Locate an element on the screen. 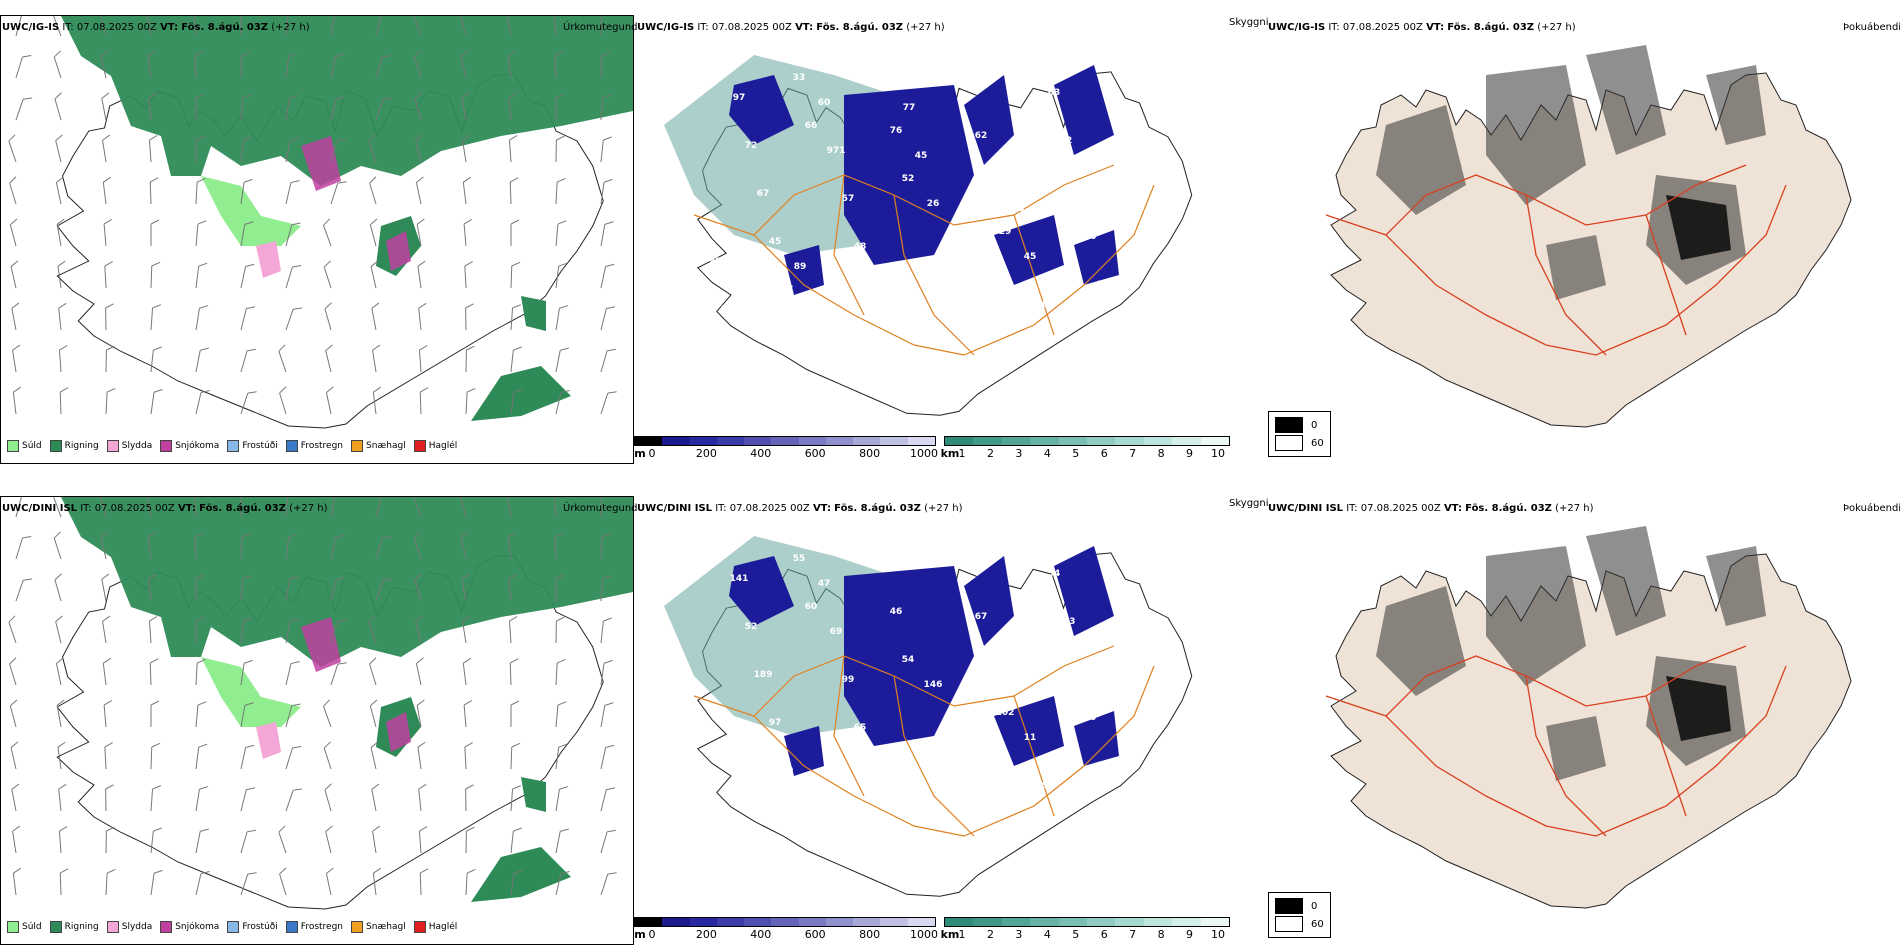 The image size is (1900, 950). cloud-height-label: 45 is located at coordinates (884, 83).